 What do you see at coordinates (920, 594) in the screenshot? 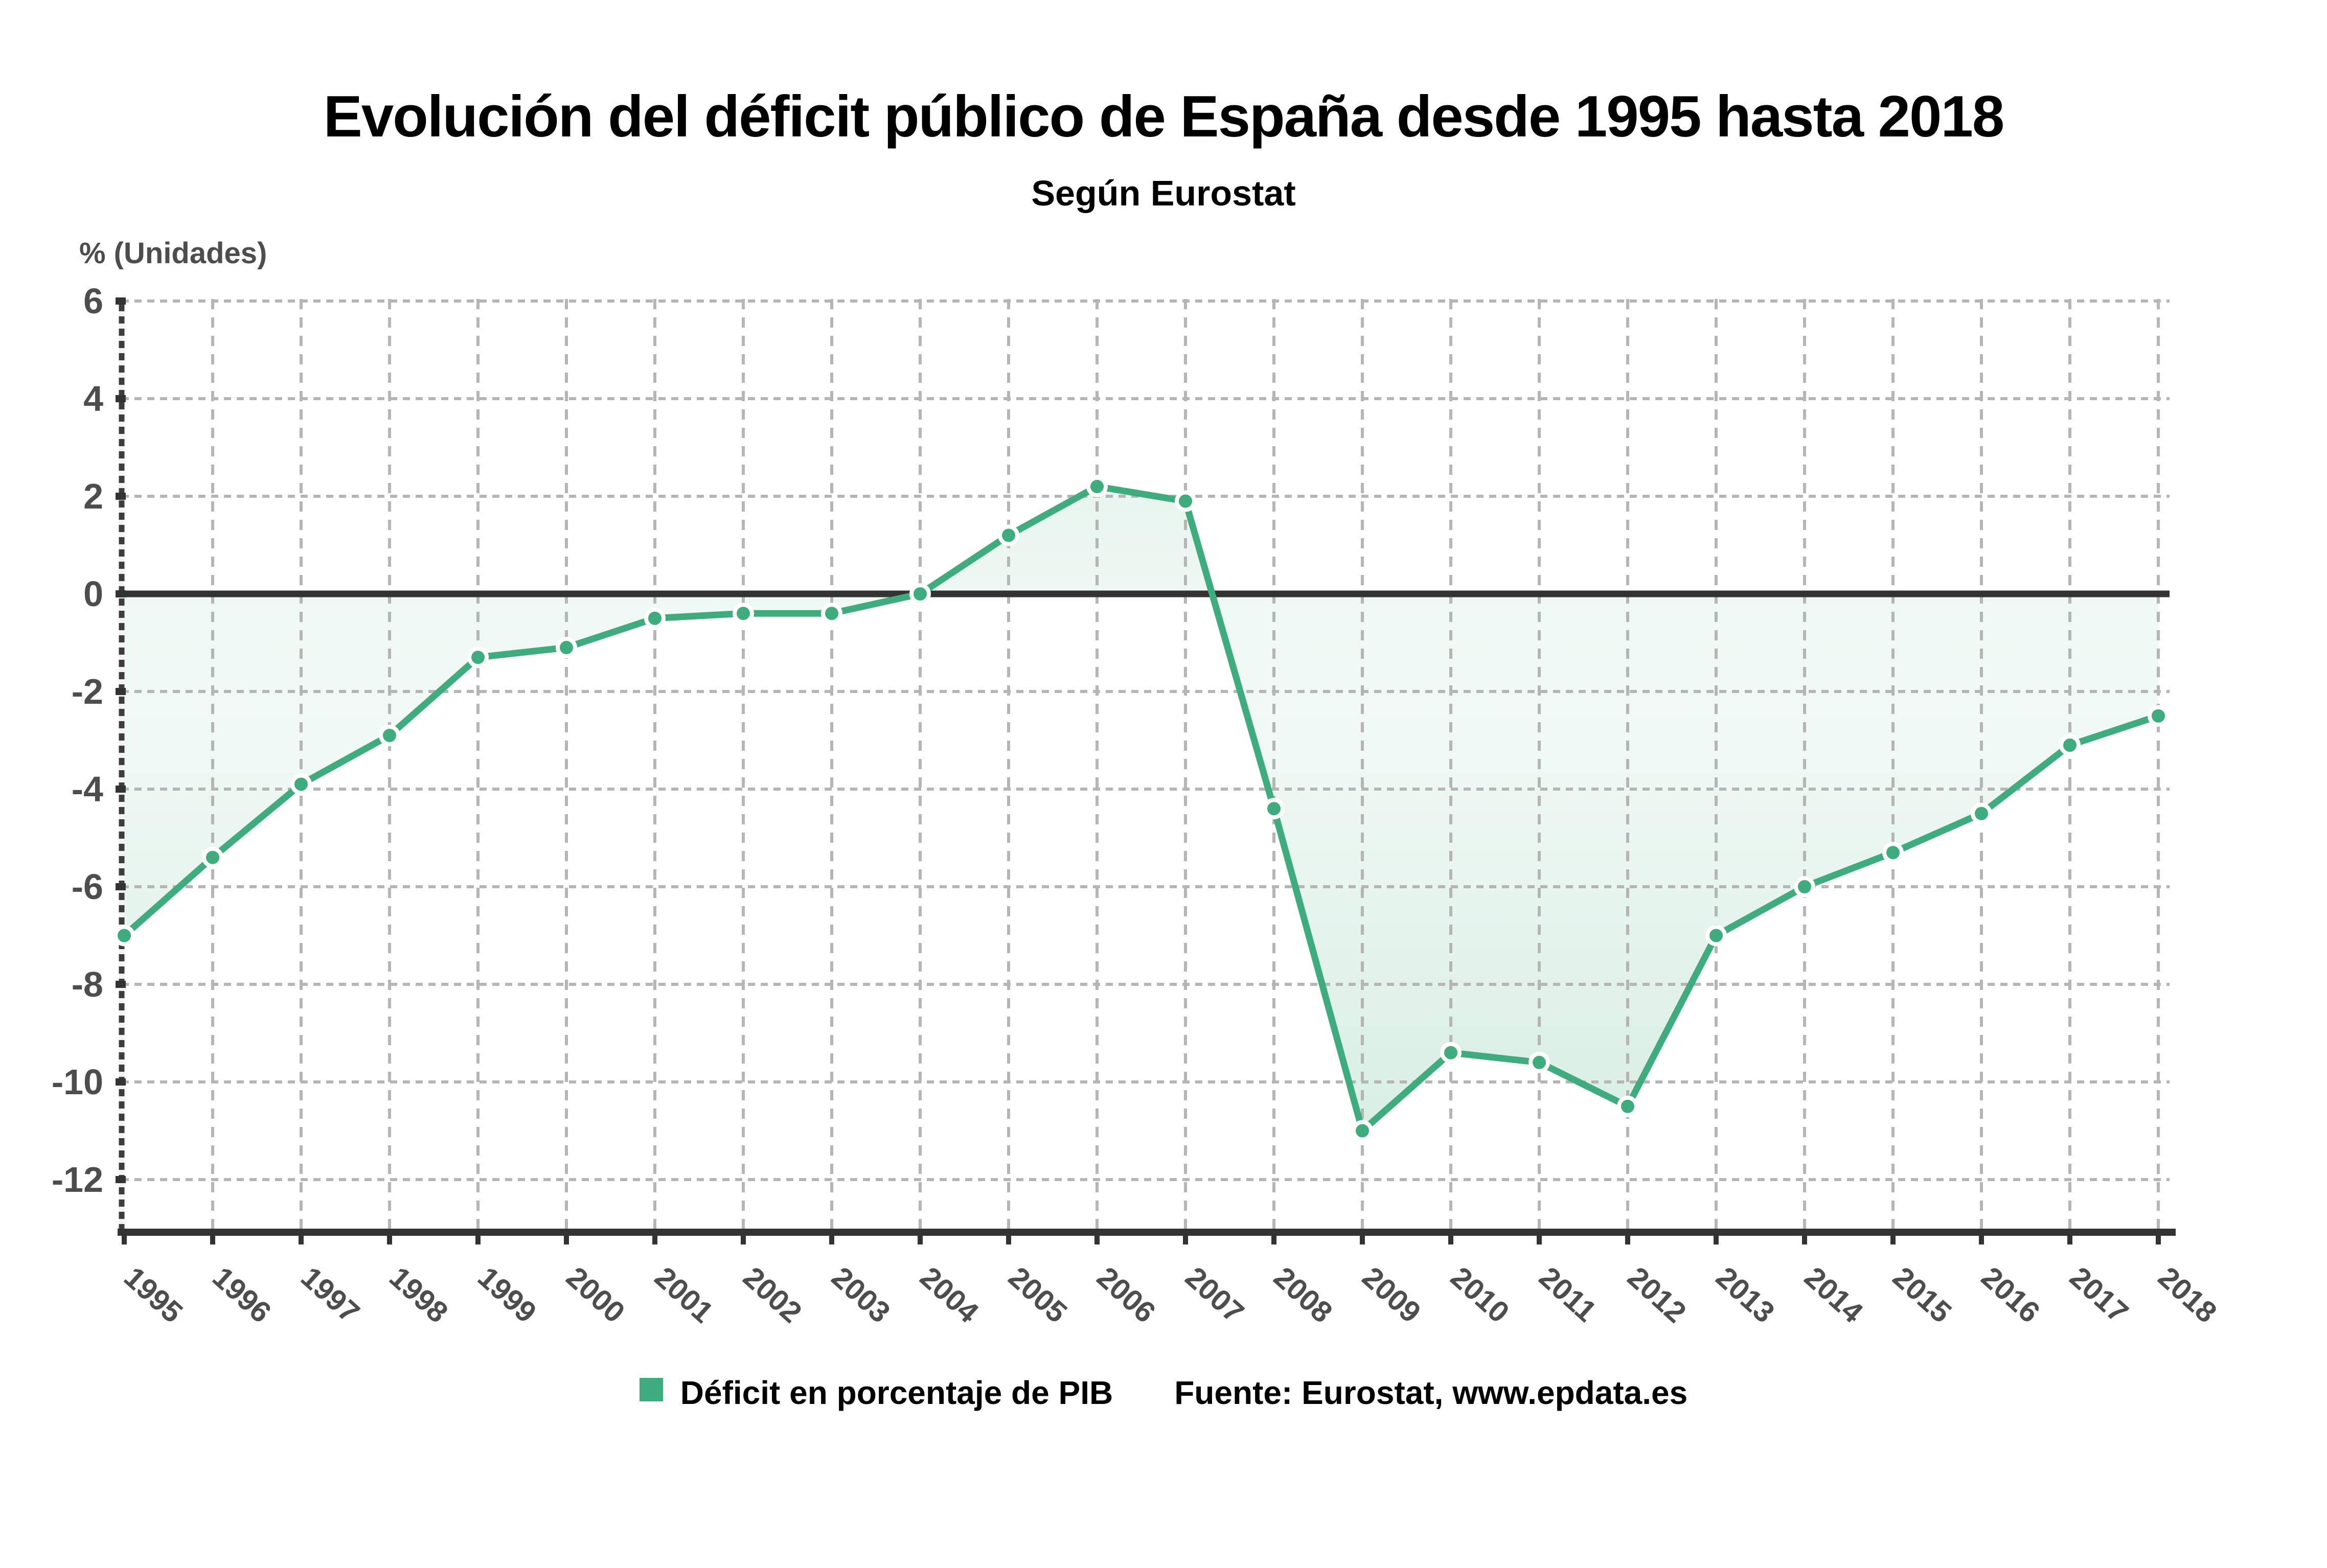
I see `point-2004` at bounding box center [920, 594].